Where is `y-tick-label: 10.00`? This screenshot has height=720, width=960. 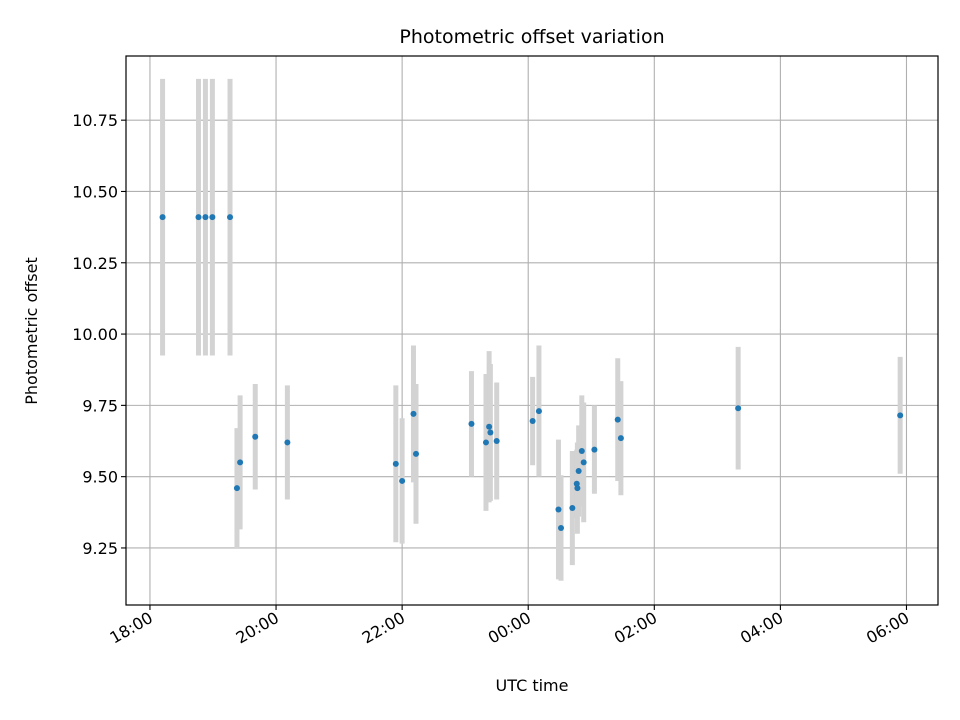
y-tick-label: 10.00 is located at coordinates (95, 334).